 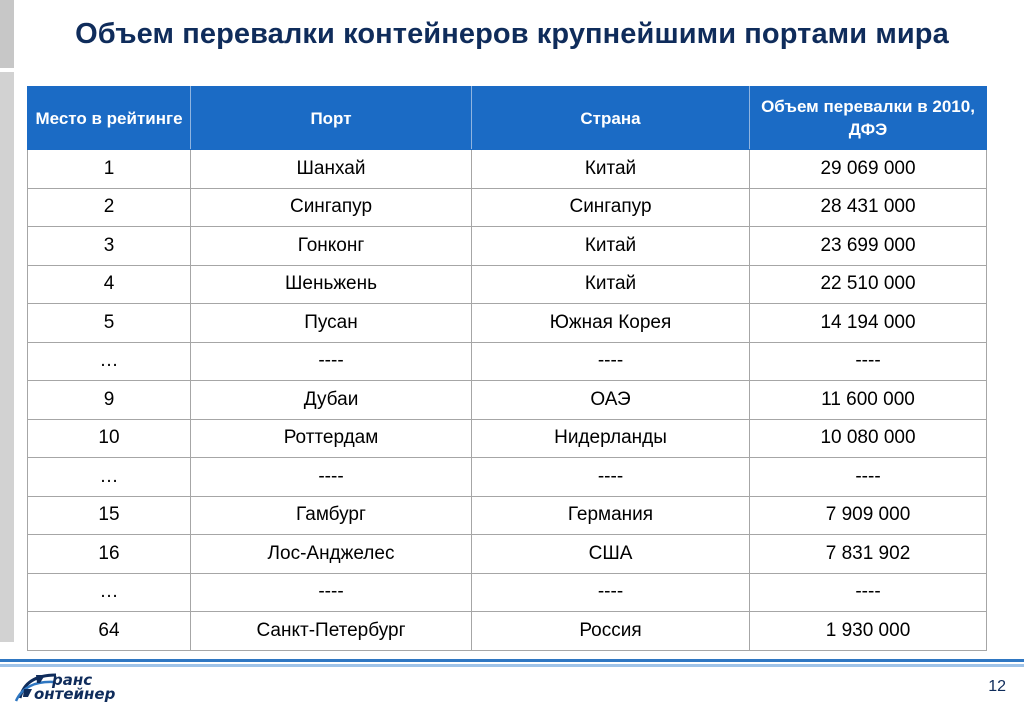 I want to click on cell-country: Германия, so click(x=610, y=515).